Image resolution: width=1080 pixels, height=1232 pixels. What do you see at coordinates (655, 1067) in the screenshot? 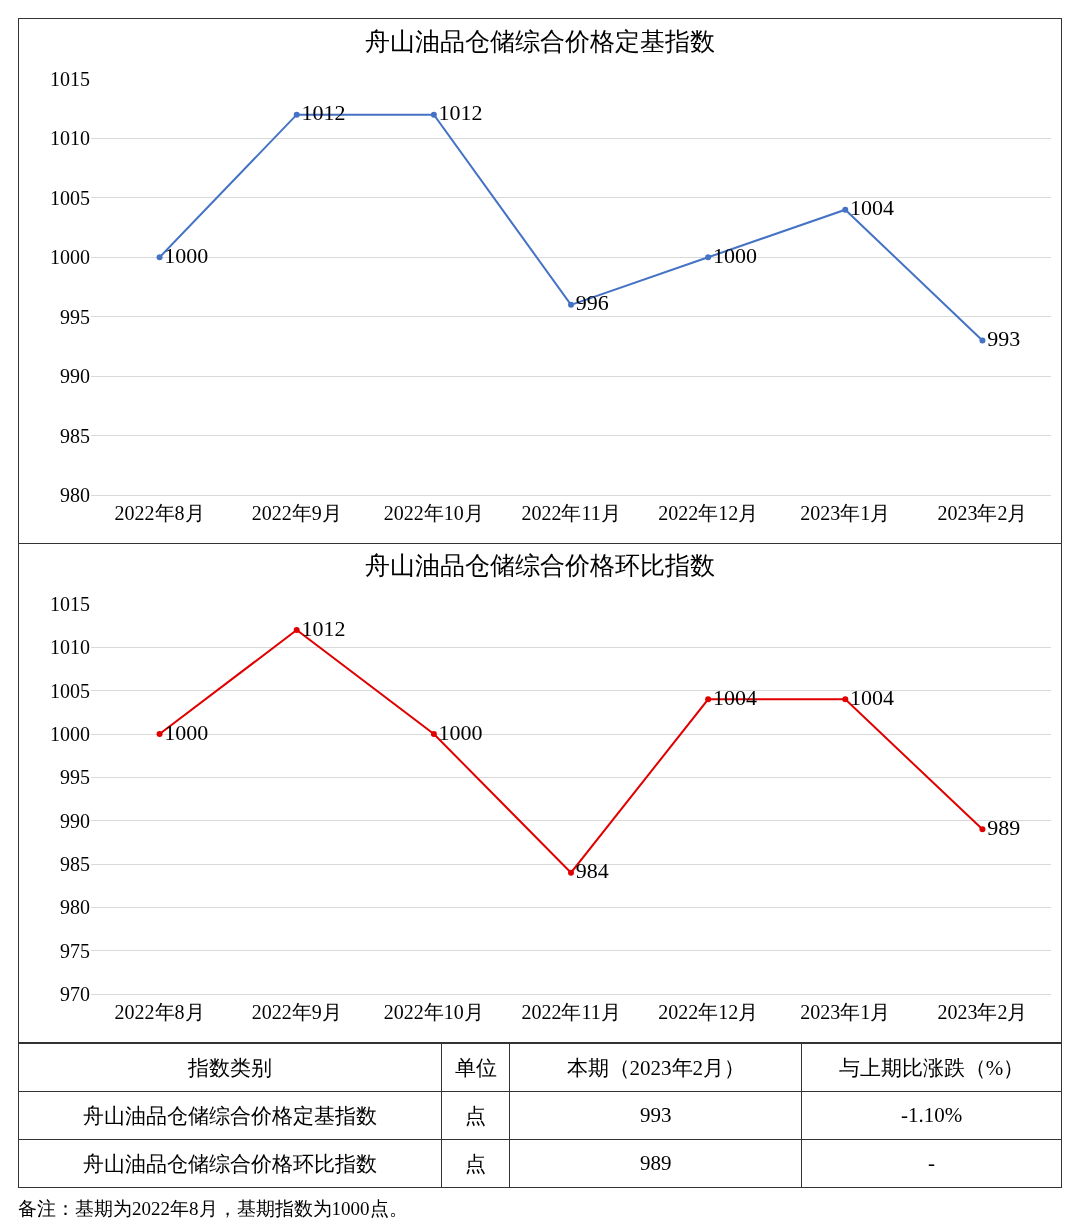
I see `text: 本期（2023年2月）` at bounding box center [655, 1067].